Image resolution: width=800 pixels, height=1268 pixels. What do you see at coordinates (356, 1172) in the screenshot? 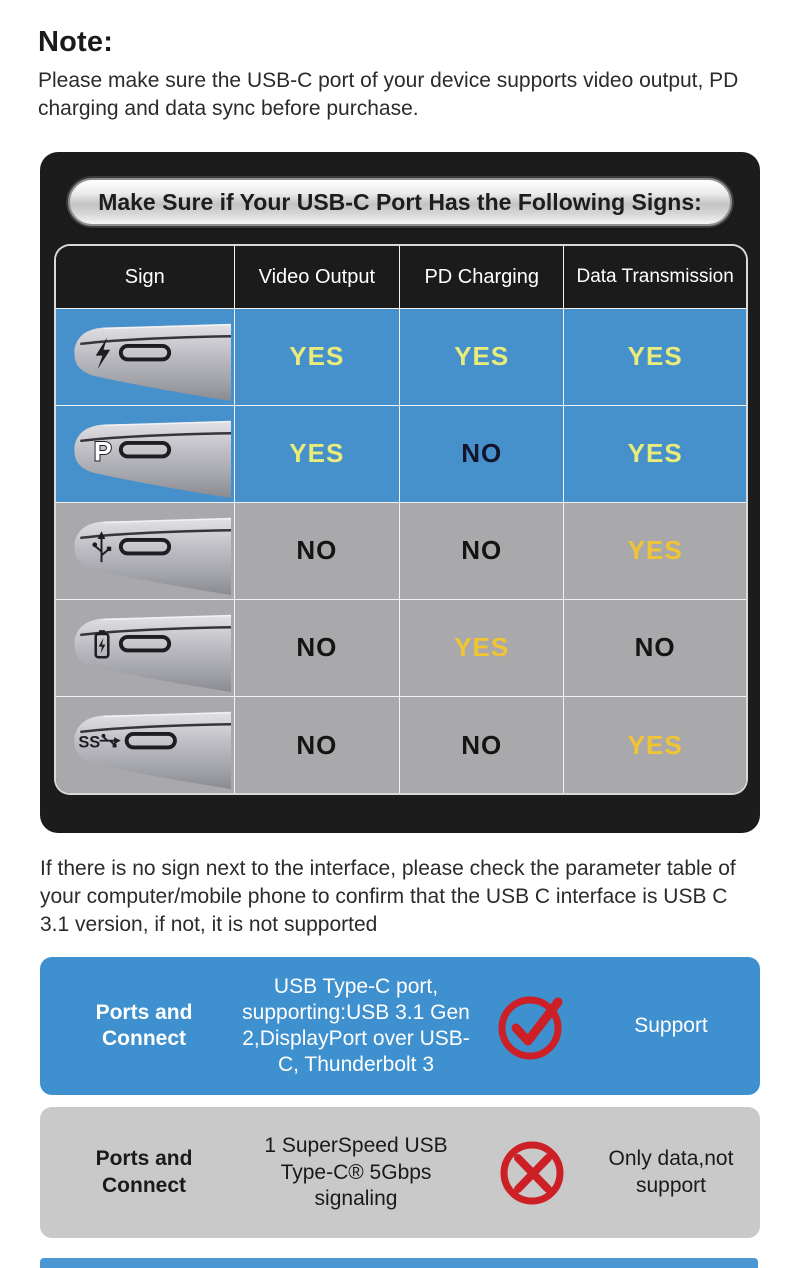
I see `card-description: 1 SuperSpeed USB Type-C® 5Gbps signaling` at bounding box center [356, 1172].